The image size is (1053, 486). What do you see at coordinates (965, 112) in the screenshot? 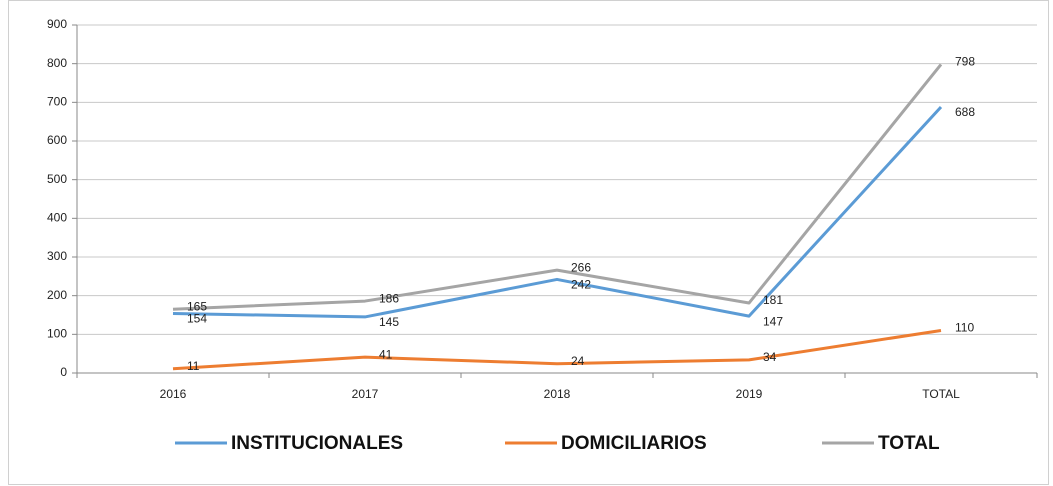
I see `data-label: 688` at bounding box center [965, 112].